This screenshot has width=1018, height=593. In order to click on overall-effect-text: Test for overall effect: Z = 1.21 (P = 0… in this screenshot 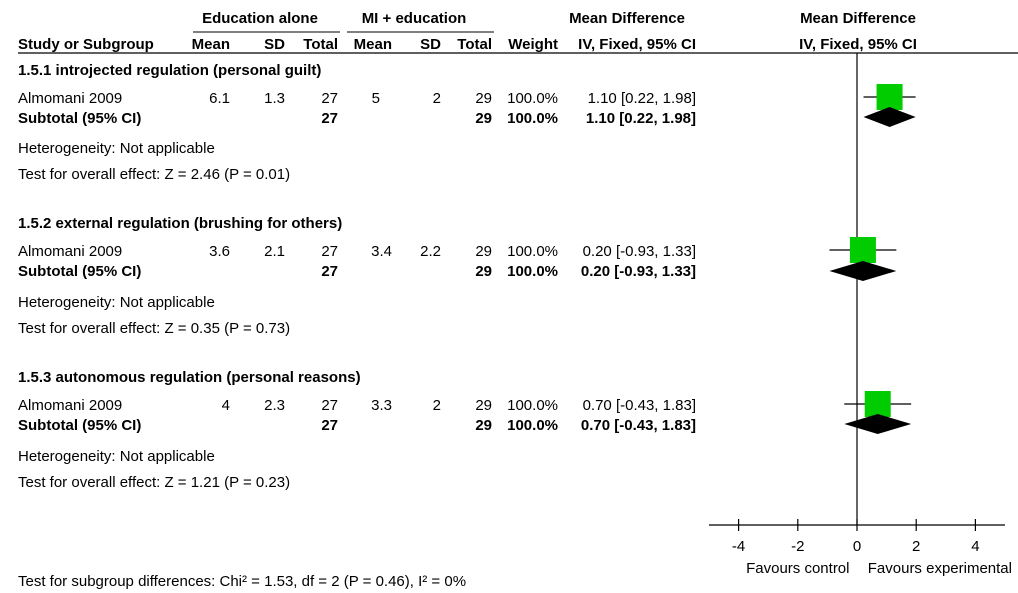, I will do `click(154, 482)`.